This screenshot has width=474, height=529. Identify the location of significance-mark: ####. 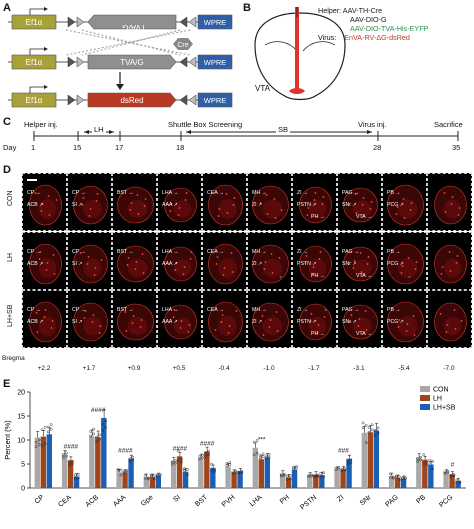
(207, 444).